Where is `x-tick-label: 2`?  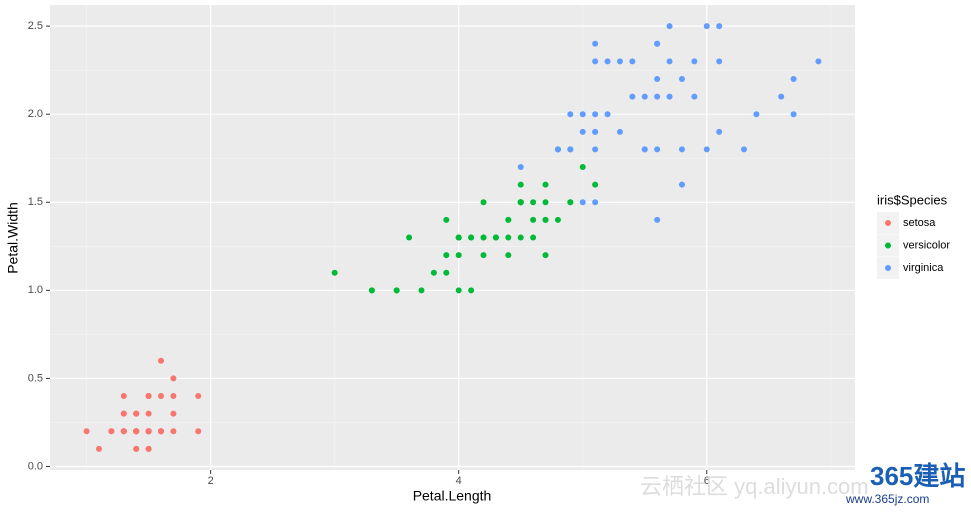 x-tick-label: 2 is located at coordinates (211, 481).